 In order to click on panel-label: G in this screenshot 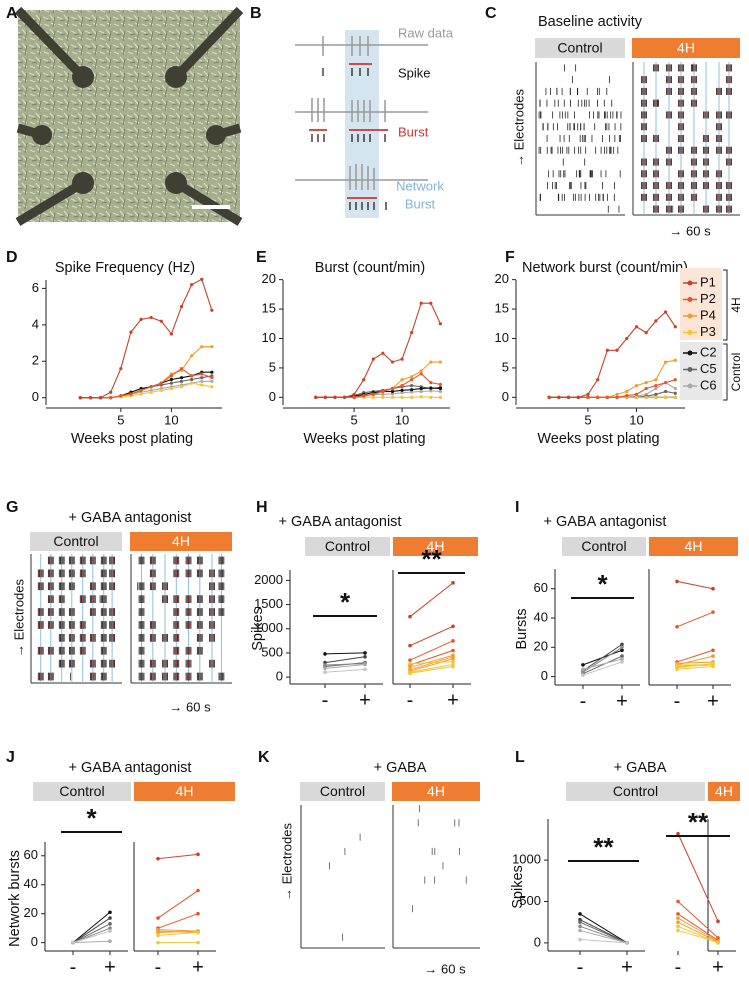, I will do `click(12, 507)`.